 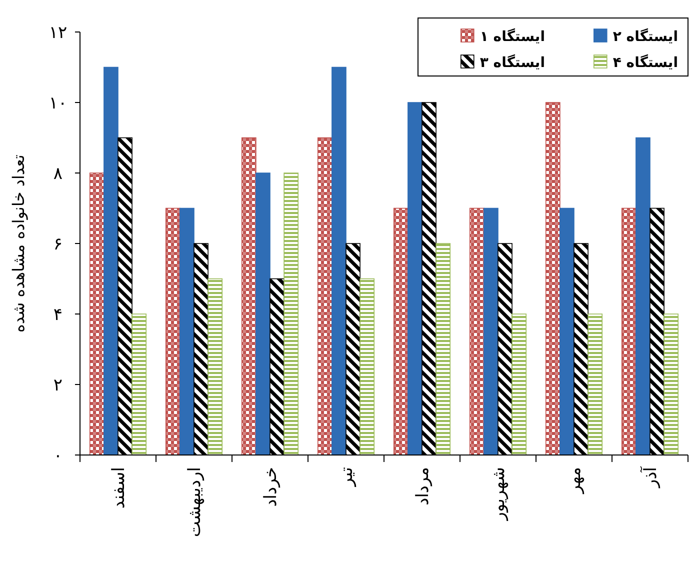 What do you see at coordinates (195, 502) in the screenshot?
I see `x-tick-label: اردیبهشت` at bounding box center [195, 502].